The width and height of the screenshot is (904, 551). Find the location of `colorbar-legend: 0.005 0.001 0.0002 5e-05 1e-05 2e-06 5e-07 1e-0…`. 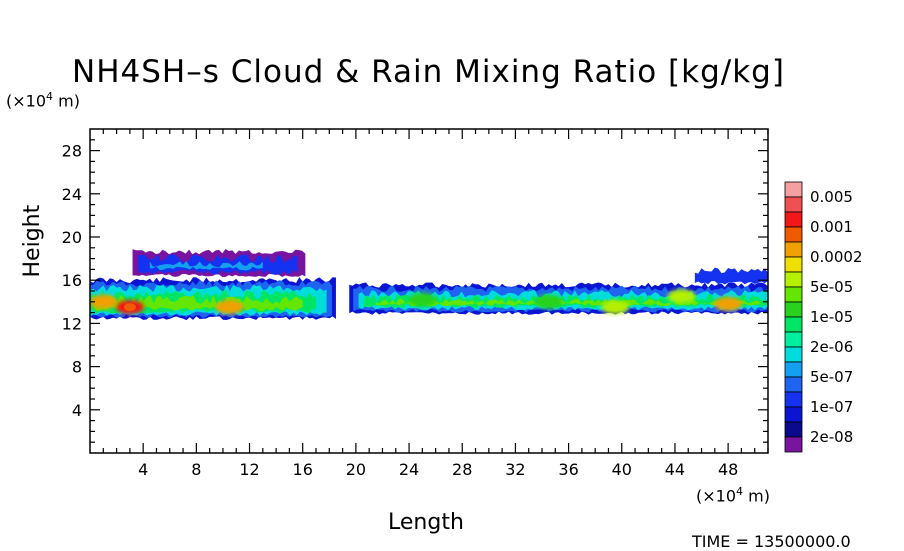

colorbar-legend: 0.005 0.001 0.0002 5e-05 1e-05 2e-06 5e-07 1e-0… is located at coordinates (823, 317).